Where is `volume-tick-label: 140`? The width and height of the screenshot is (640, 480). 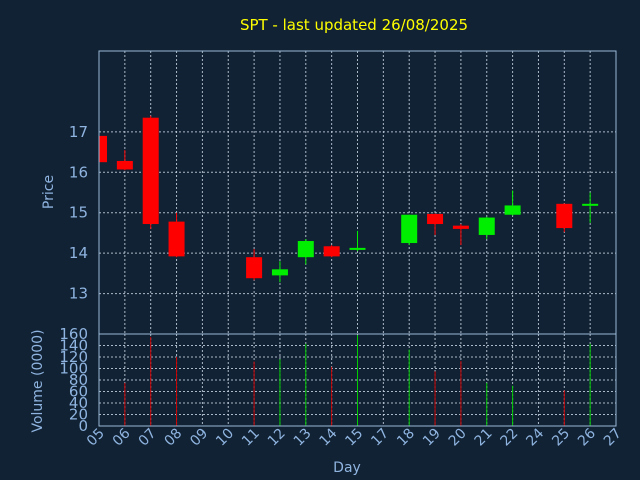 volume-tick-label: 140 is located at coordinates (73, 346).